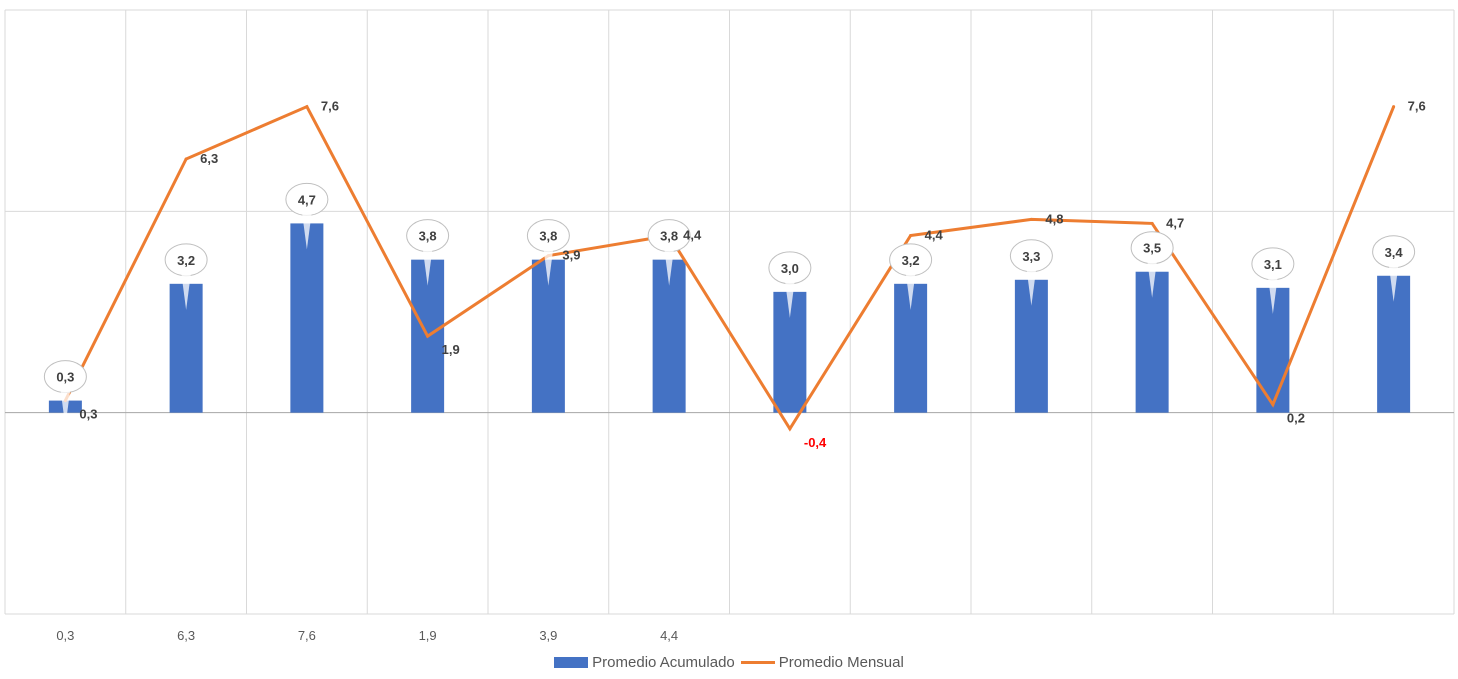 The height and width of the screenshot is (679, 1458). What do you see at coordinates (815, 442) in the screenshot?
I see `line-value-label: -0,4` at bounding box center [815, 442].